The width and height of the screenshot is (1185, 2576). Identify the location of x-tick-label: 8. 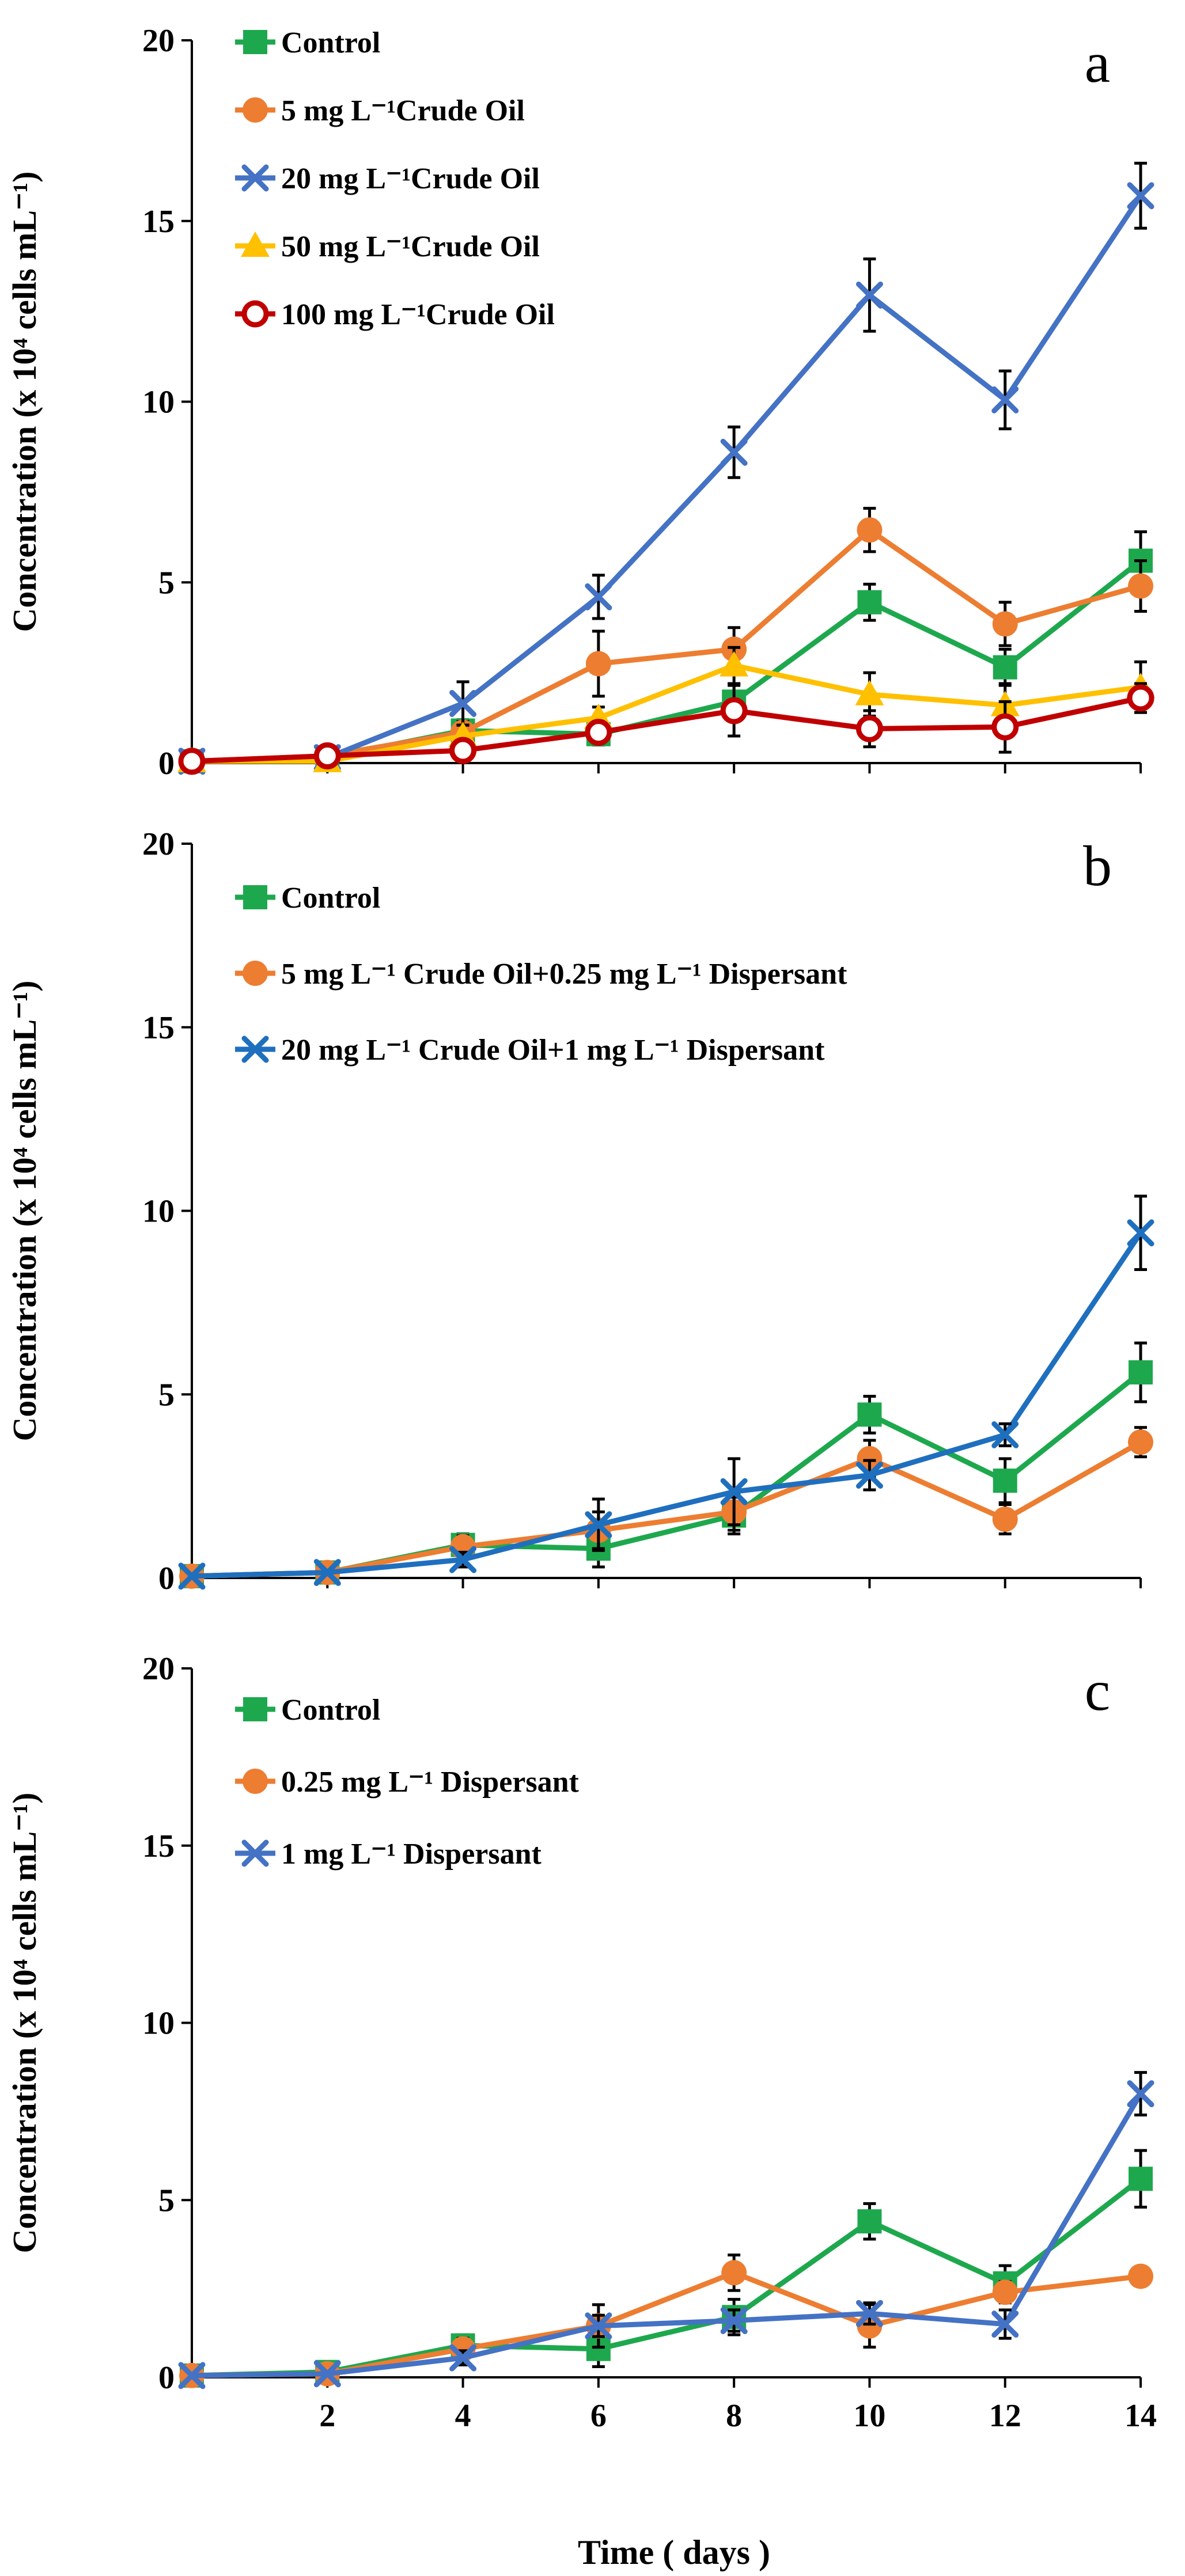
(734, 2416).